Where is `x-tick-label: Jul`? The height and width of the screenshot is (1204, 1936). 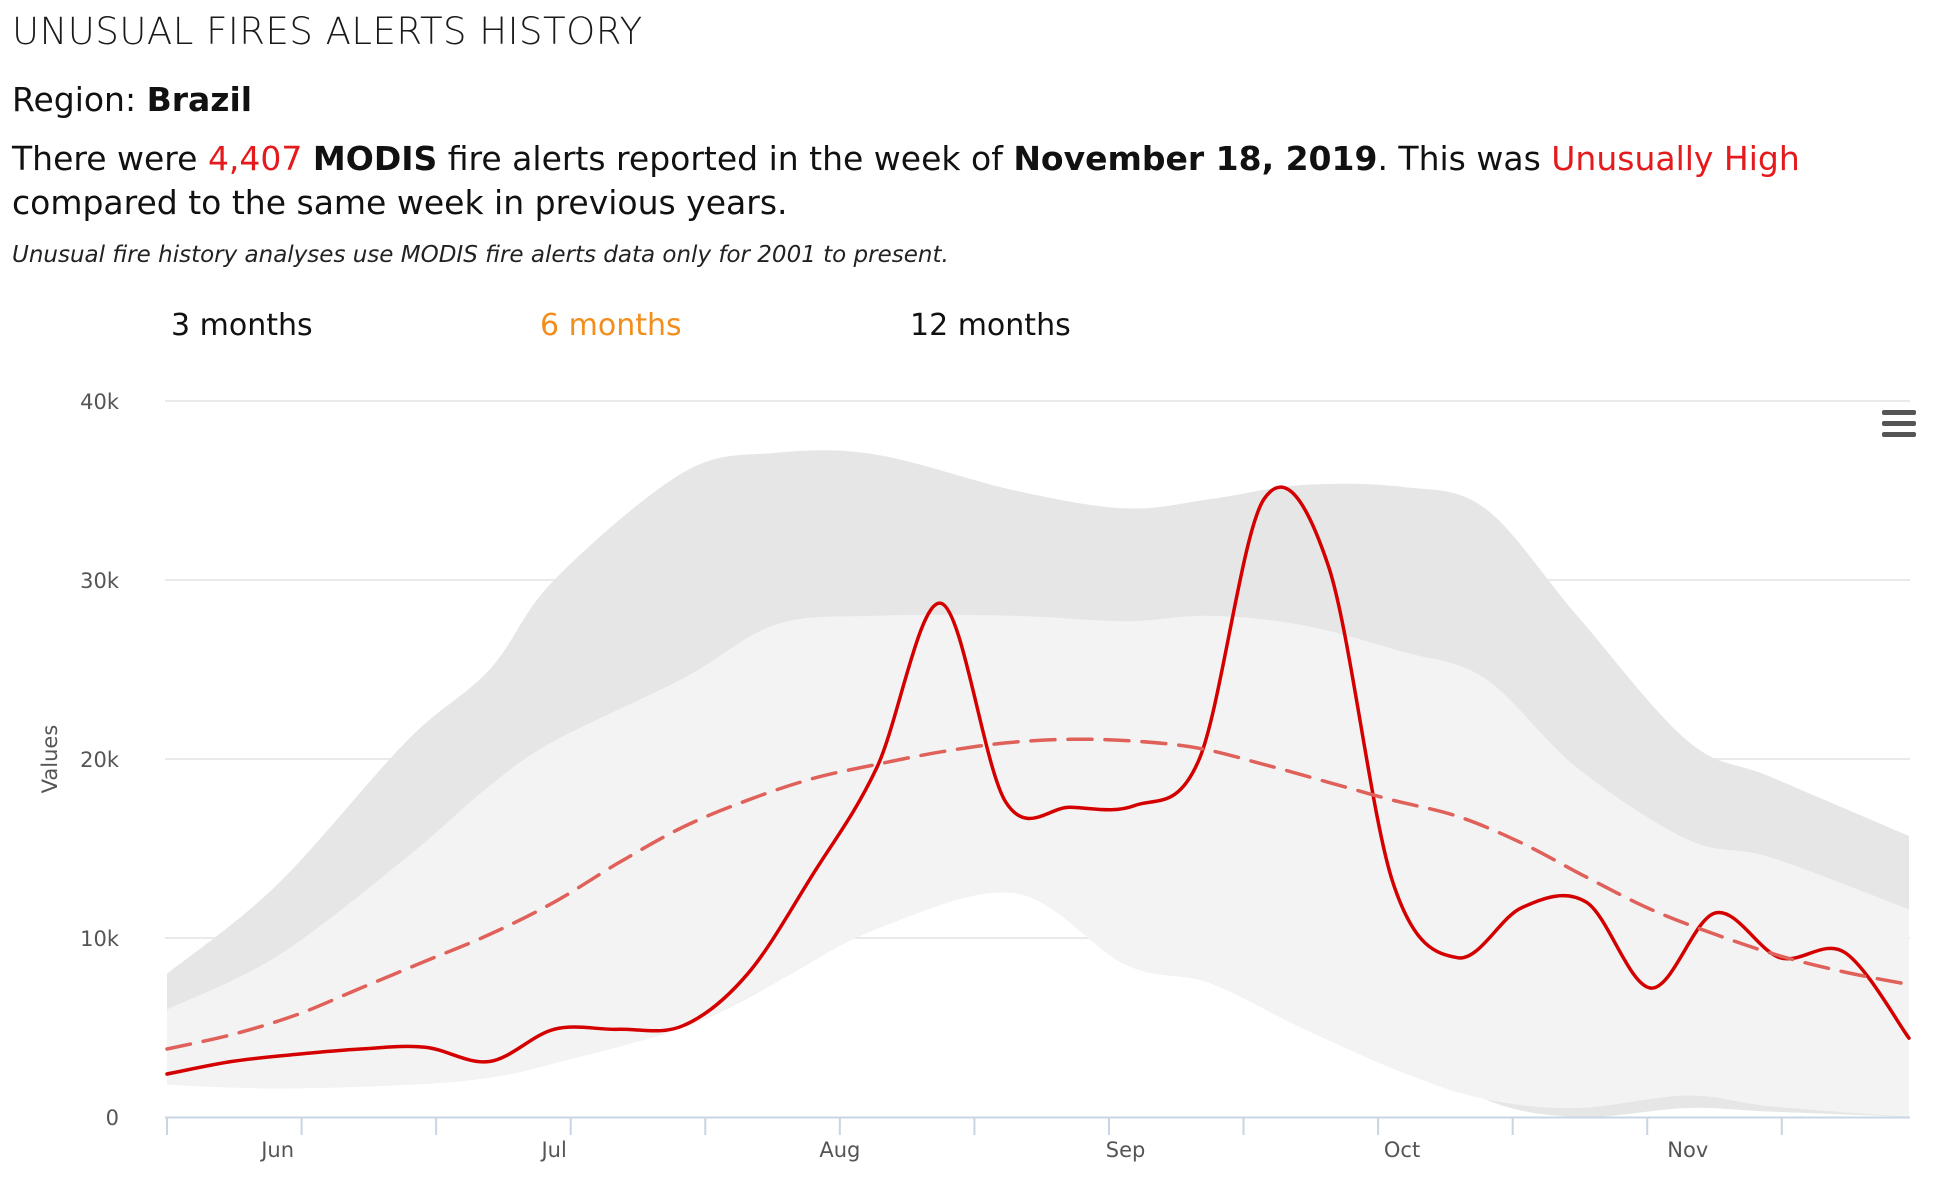 x-tick-label: Jul is located at coordinates (552, 1150).